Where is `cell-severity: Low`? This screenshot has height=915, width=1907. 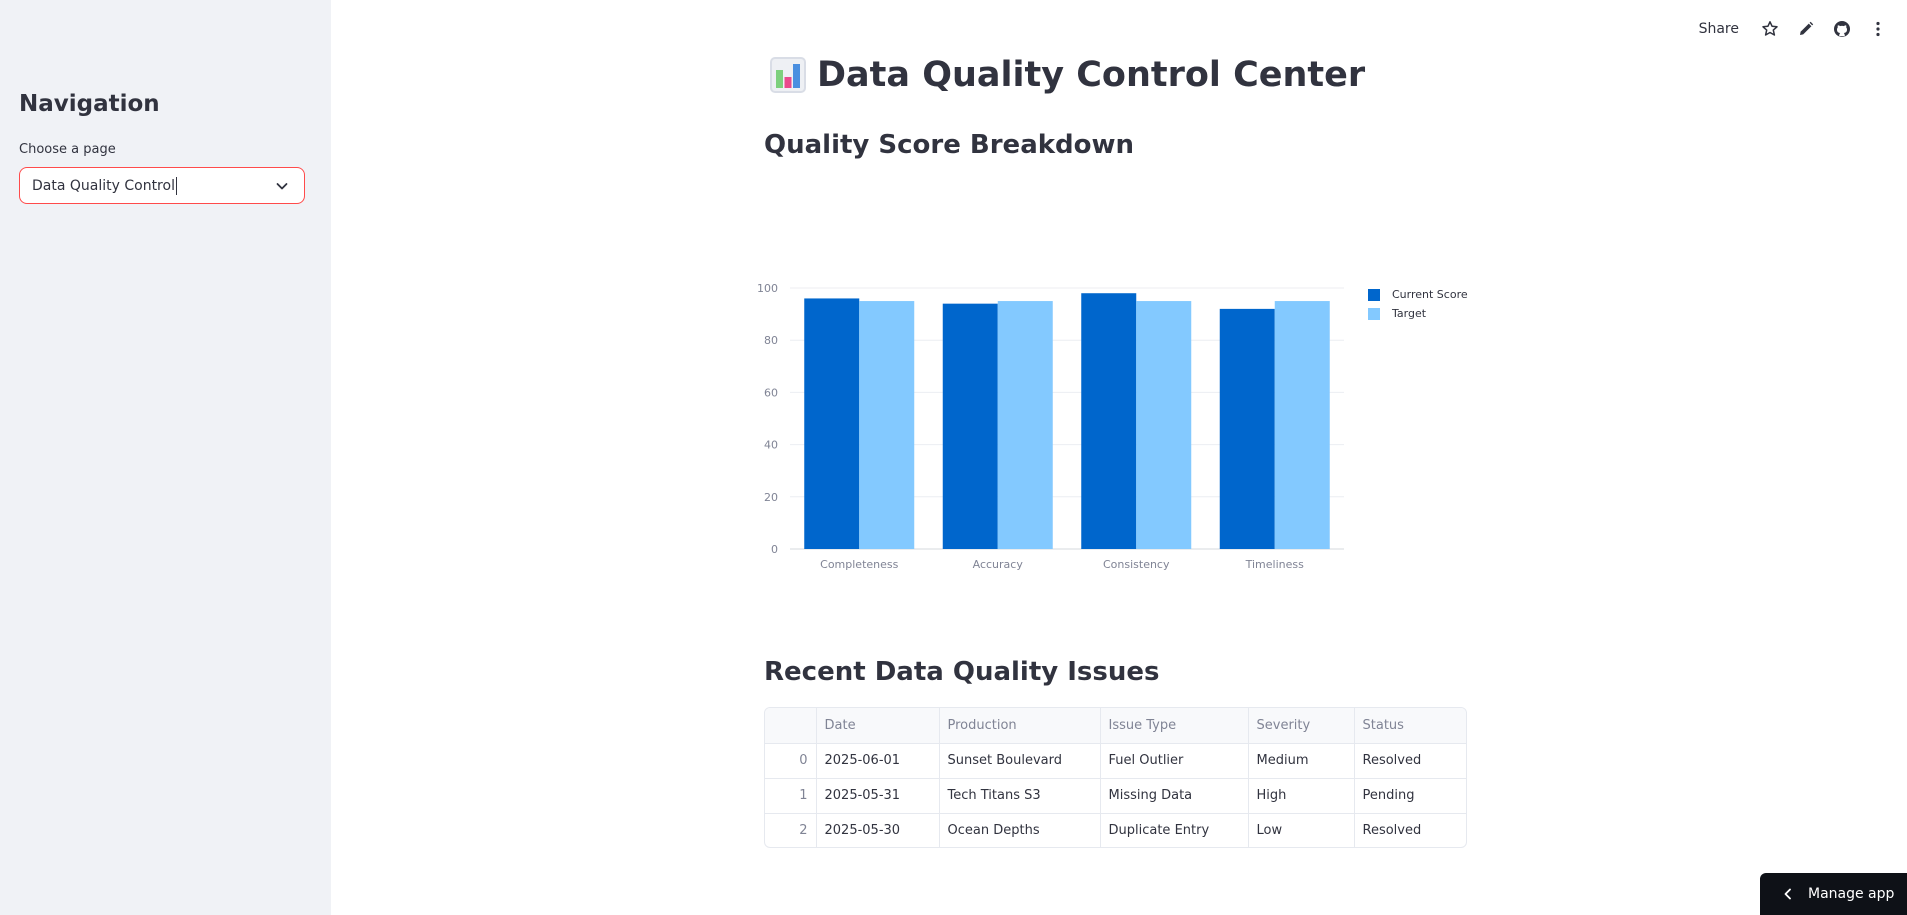 cell-severity: Low is located at coordinates (1301, 830).